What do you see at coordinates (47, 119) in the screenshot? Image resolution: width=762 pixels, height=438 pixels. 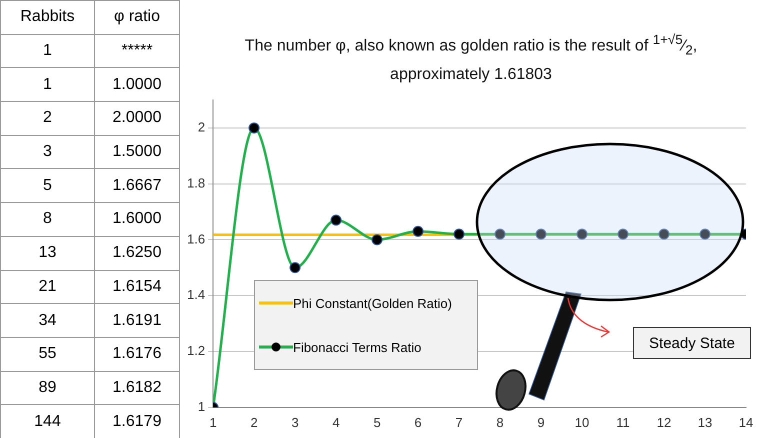 I see `text: 2` at bounding box center [47, 119].